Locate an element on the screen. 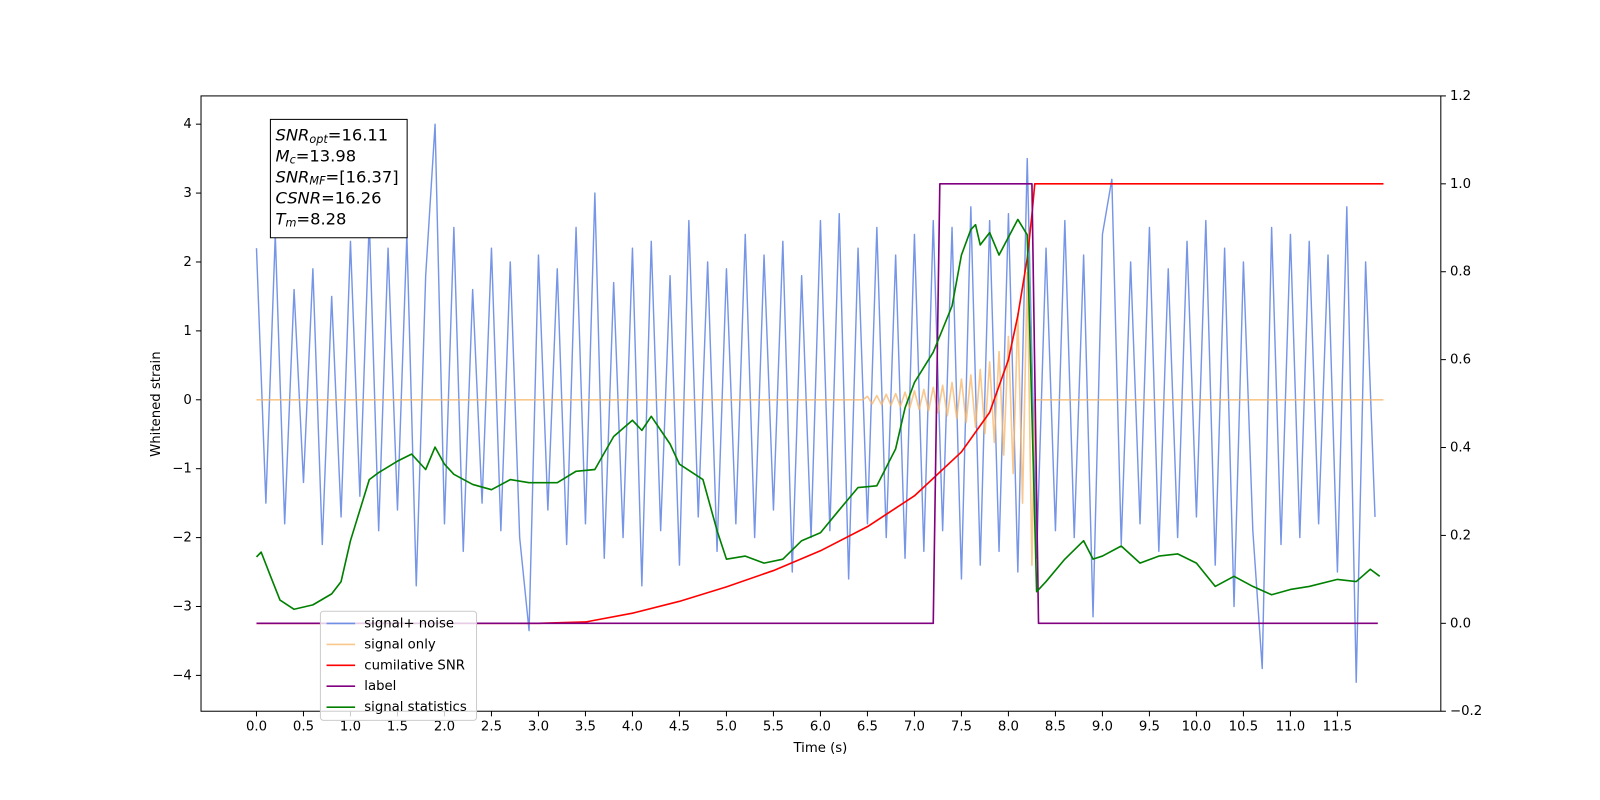  annotation-subscript: m is located at coordinates (290, 222).